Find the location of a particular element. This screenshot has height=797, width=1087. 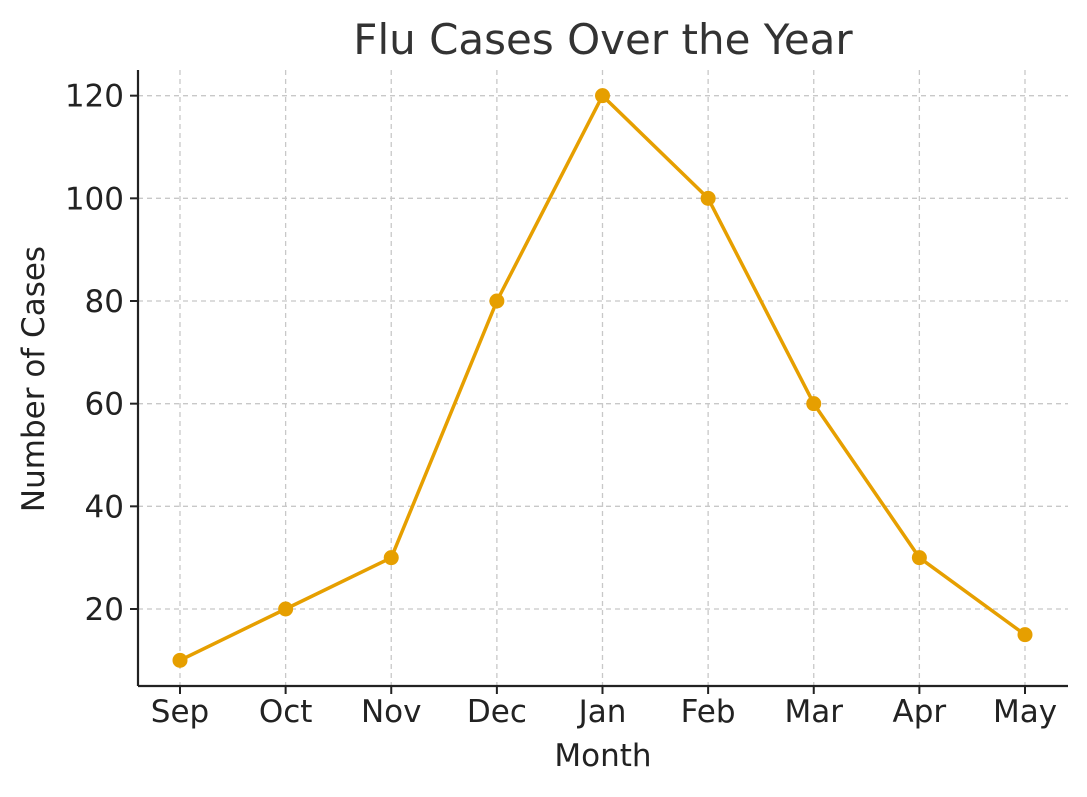

x-tick-label: Apr is located at coordinates (920, 712).